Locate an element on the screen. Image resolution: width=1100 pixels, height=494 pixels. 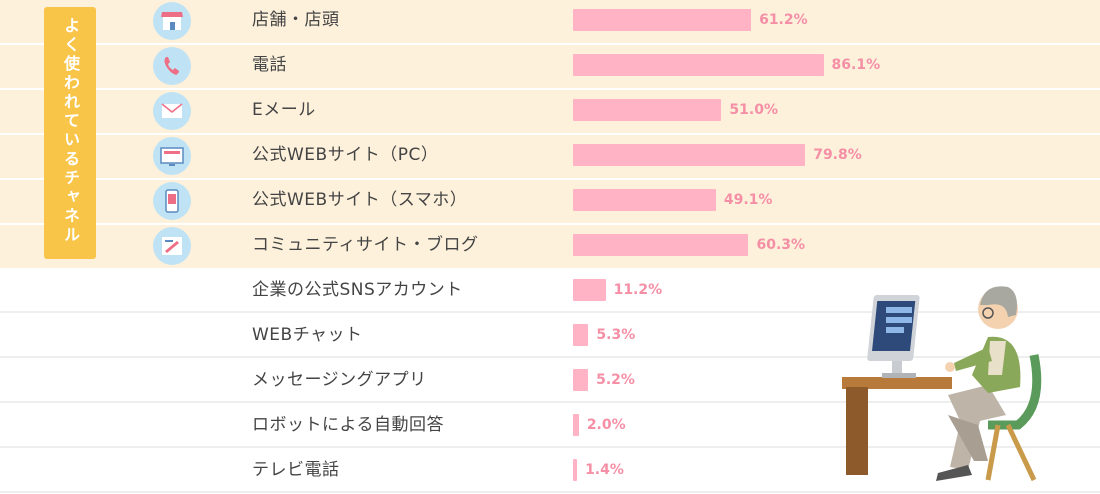
chart-row: 企業の公式SNSアカウント 11.2% is located at coordinates (550, 291).